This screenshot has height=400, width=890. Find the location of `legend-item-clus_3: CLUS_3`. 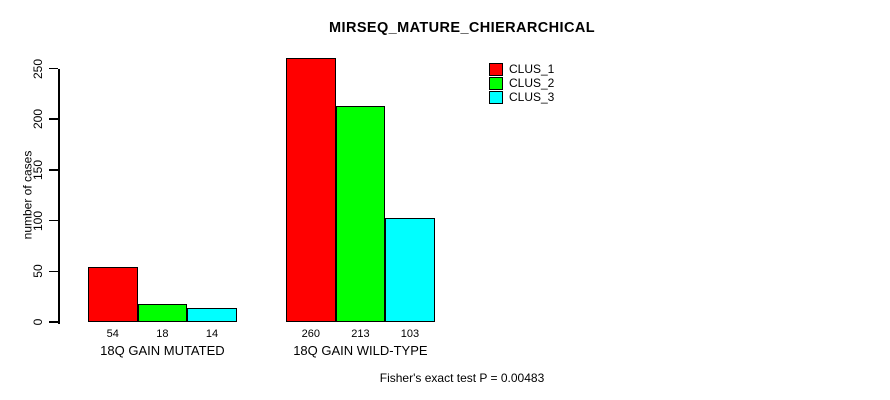

legend-item-clus_3: CLUS_3 is located at coordinates (522, 97).